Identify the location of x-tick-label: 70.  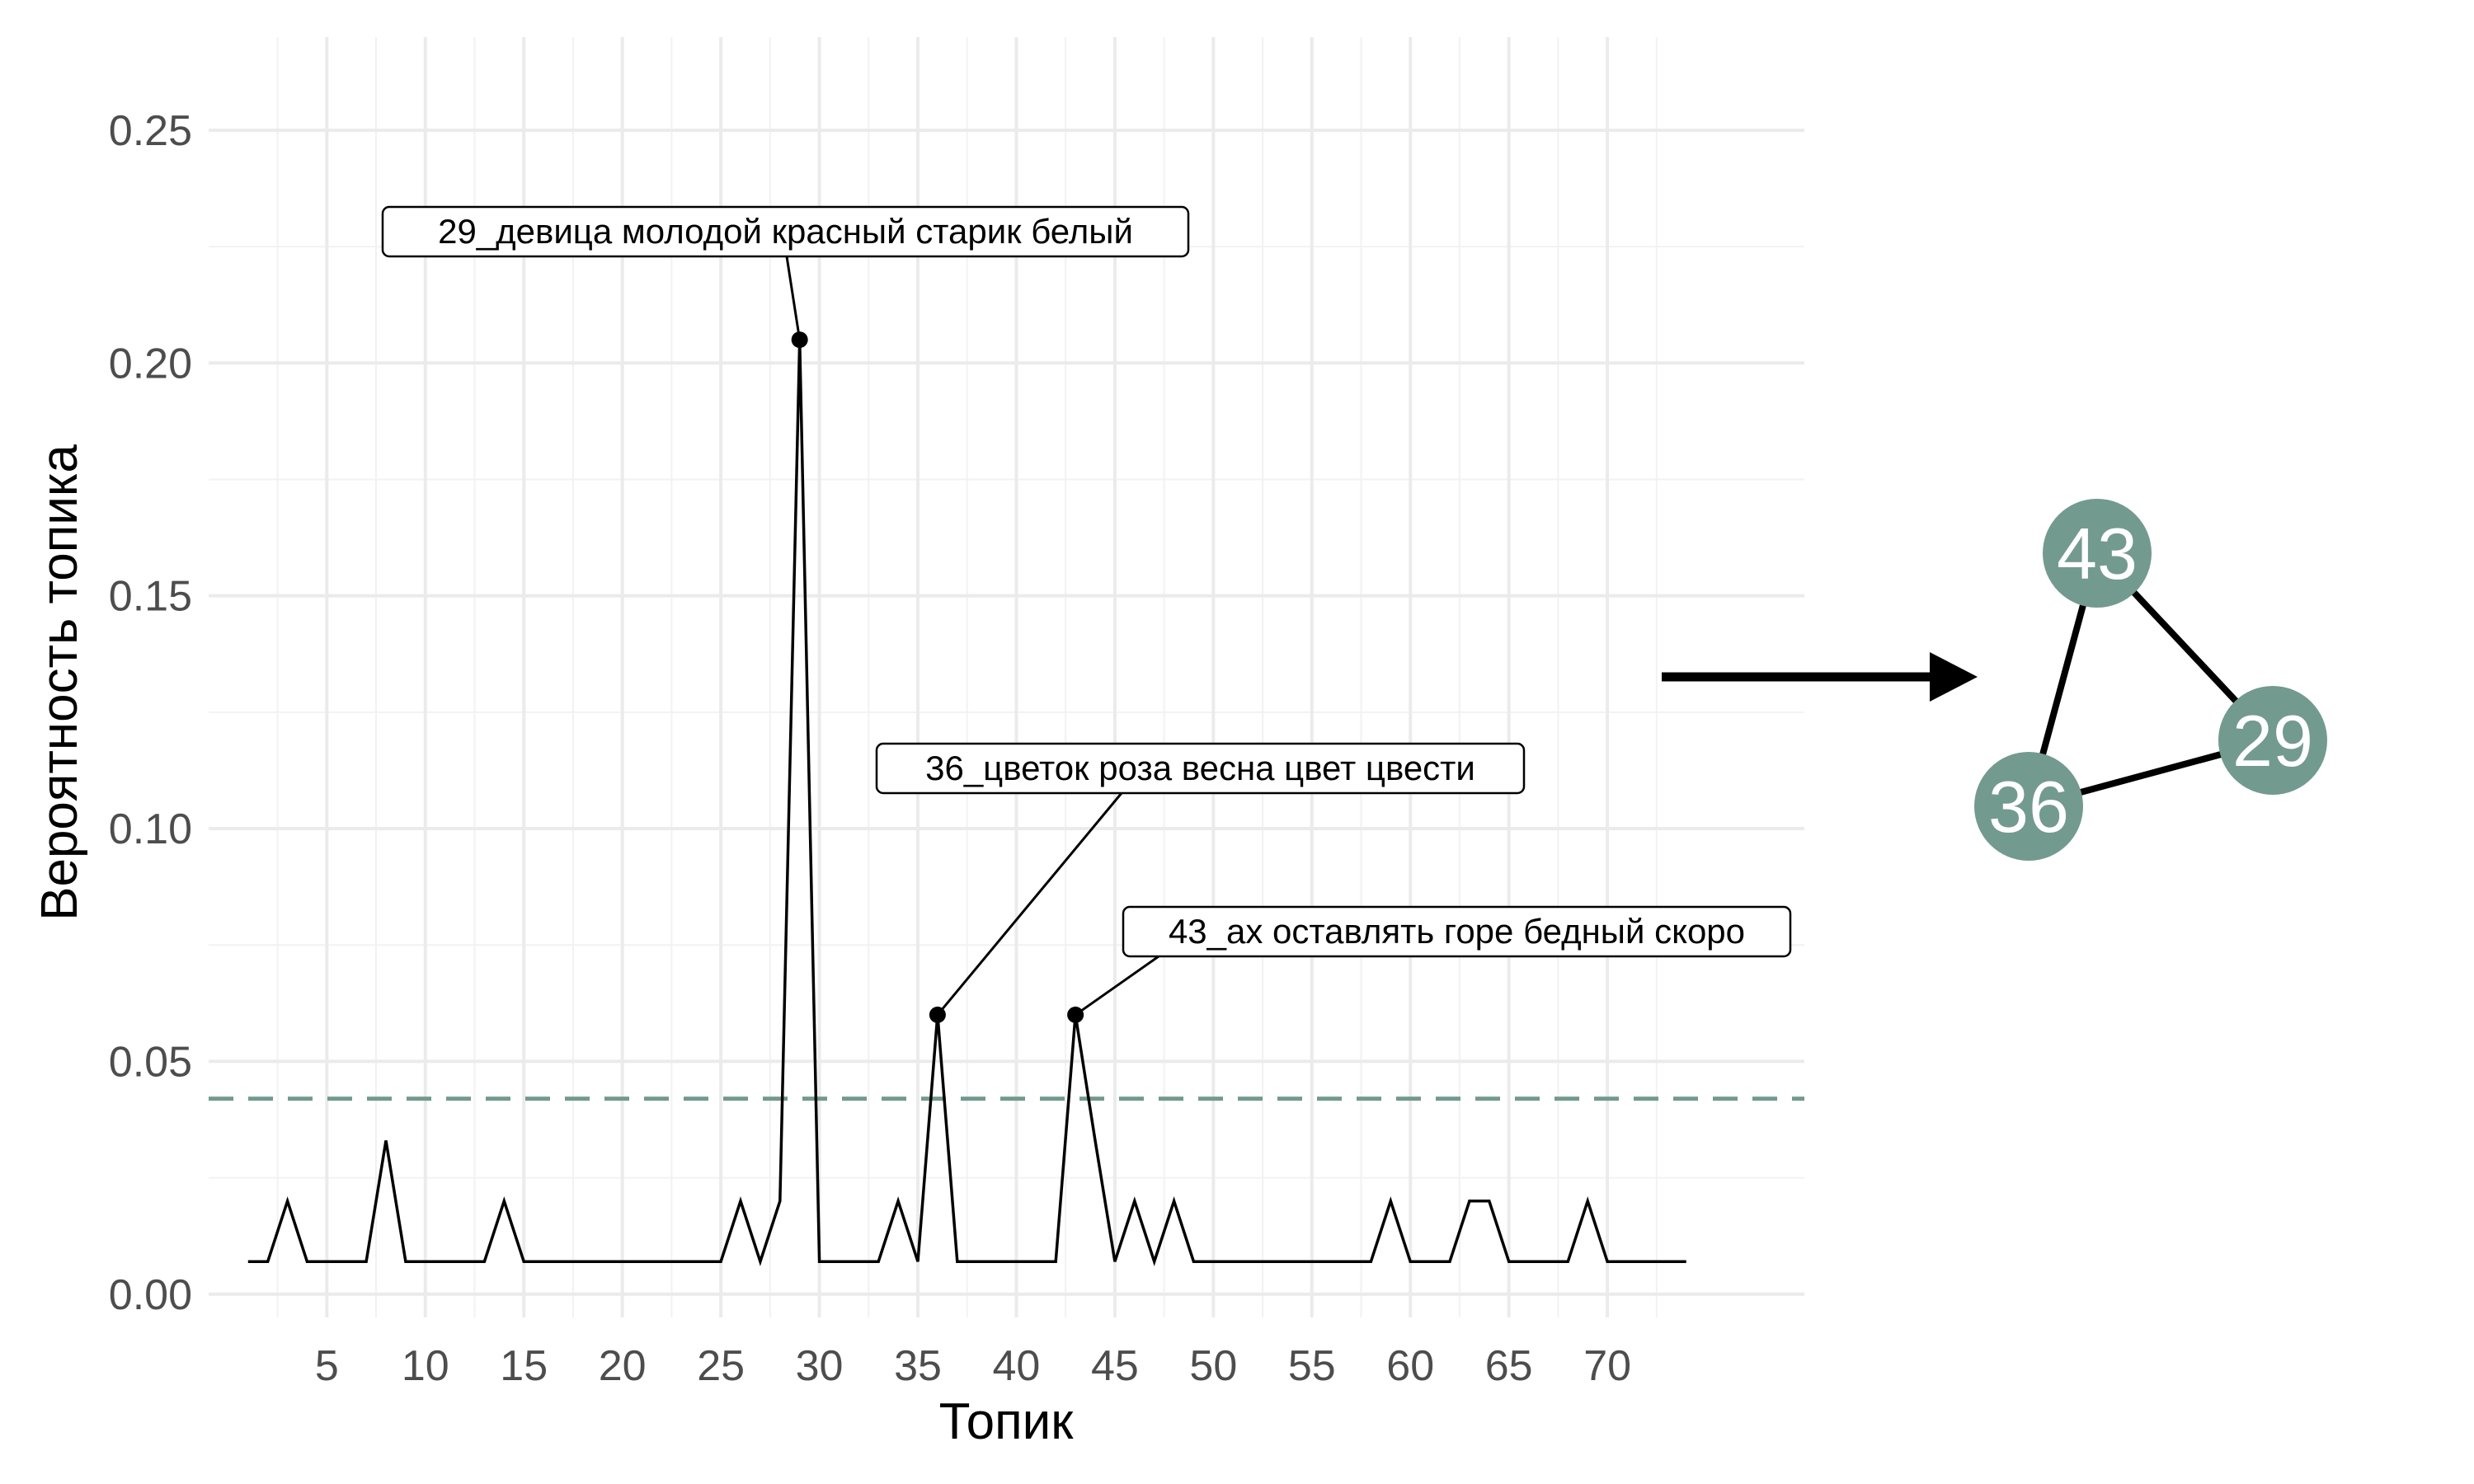
(1607, 1366).